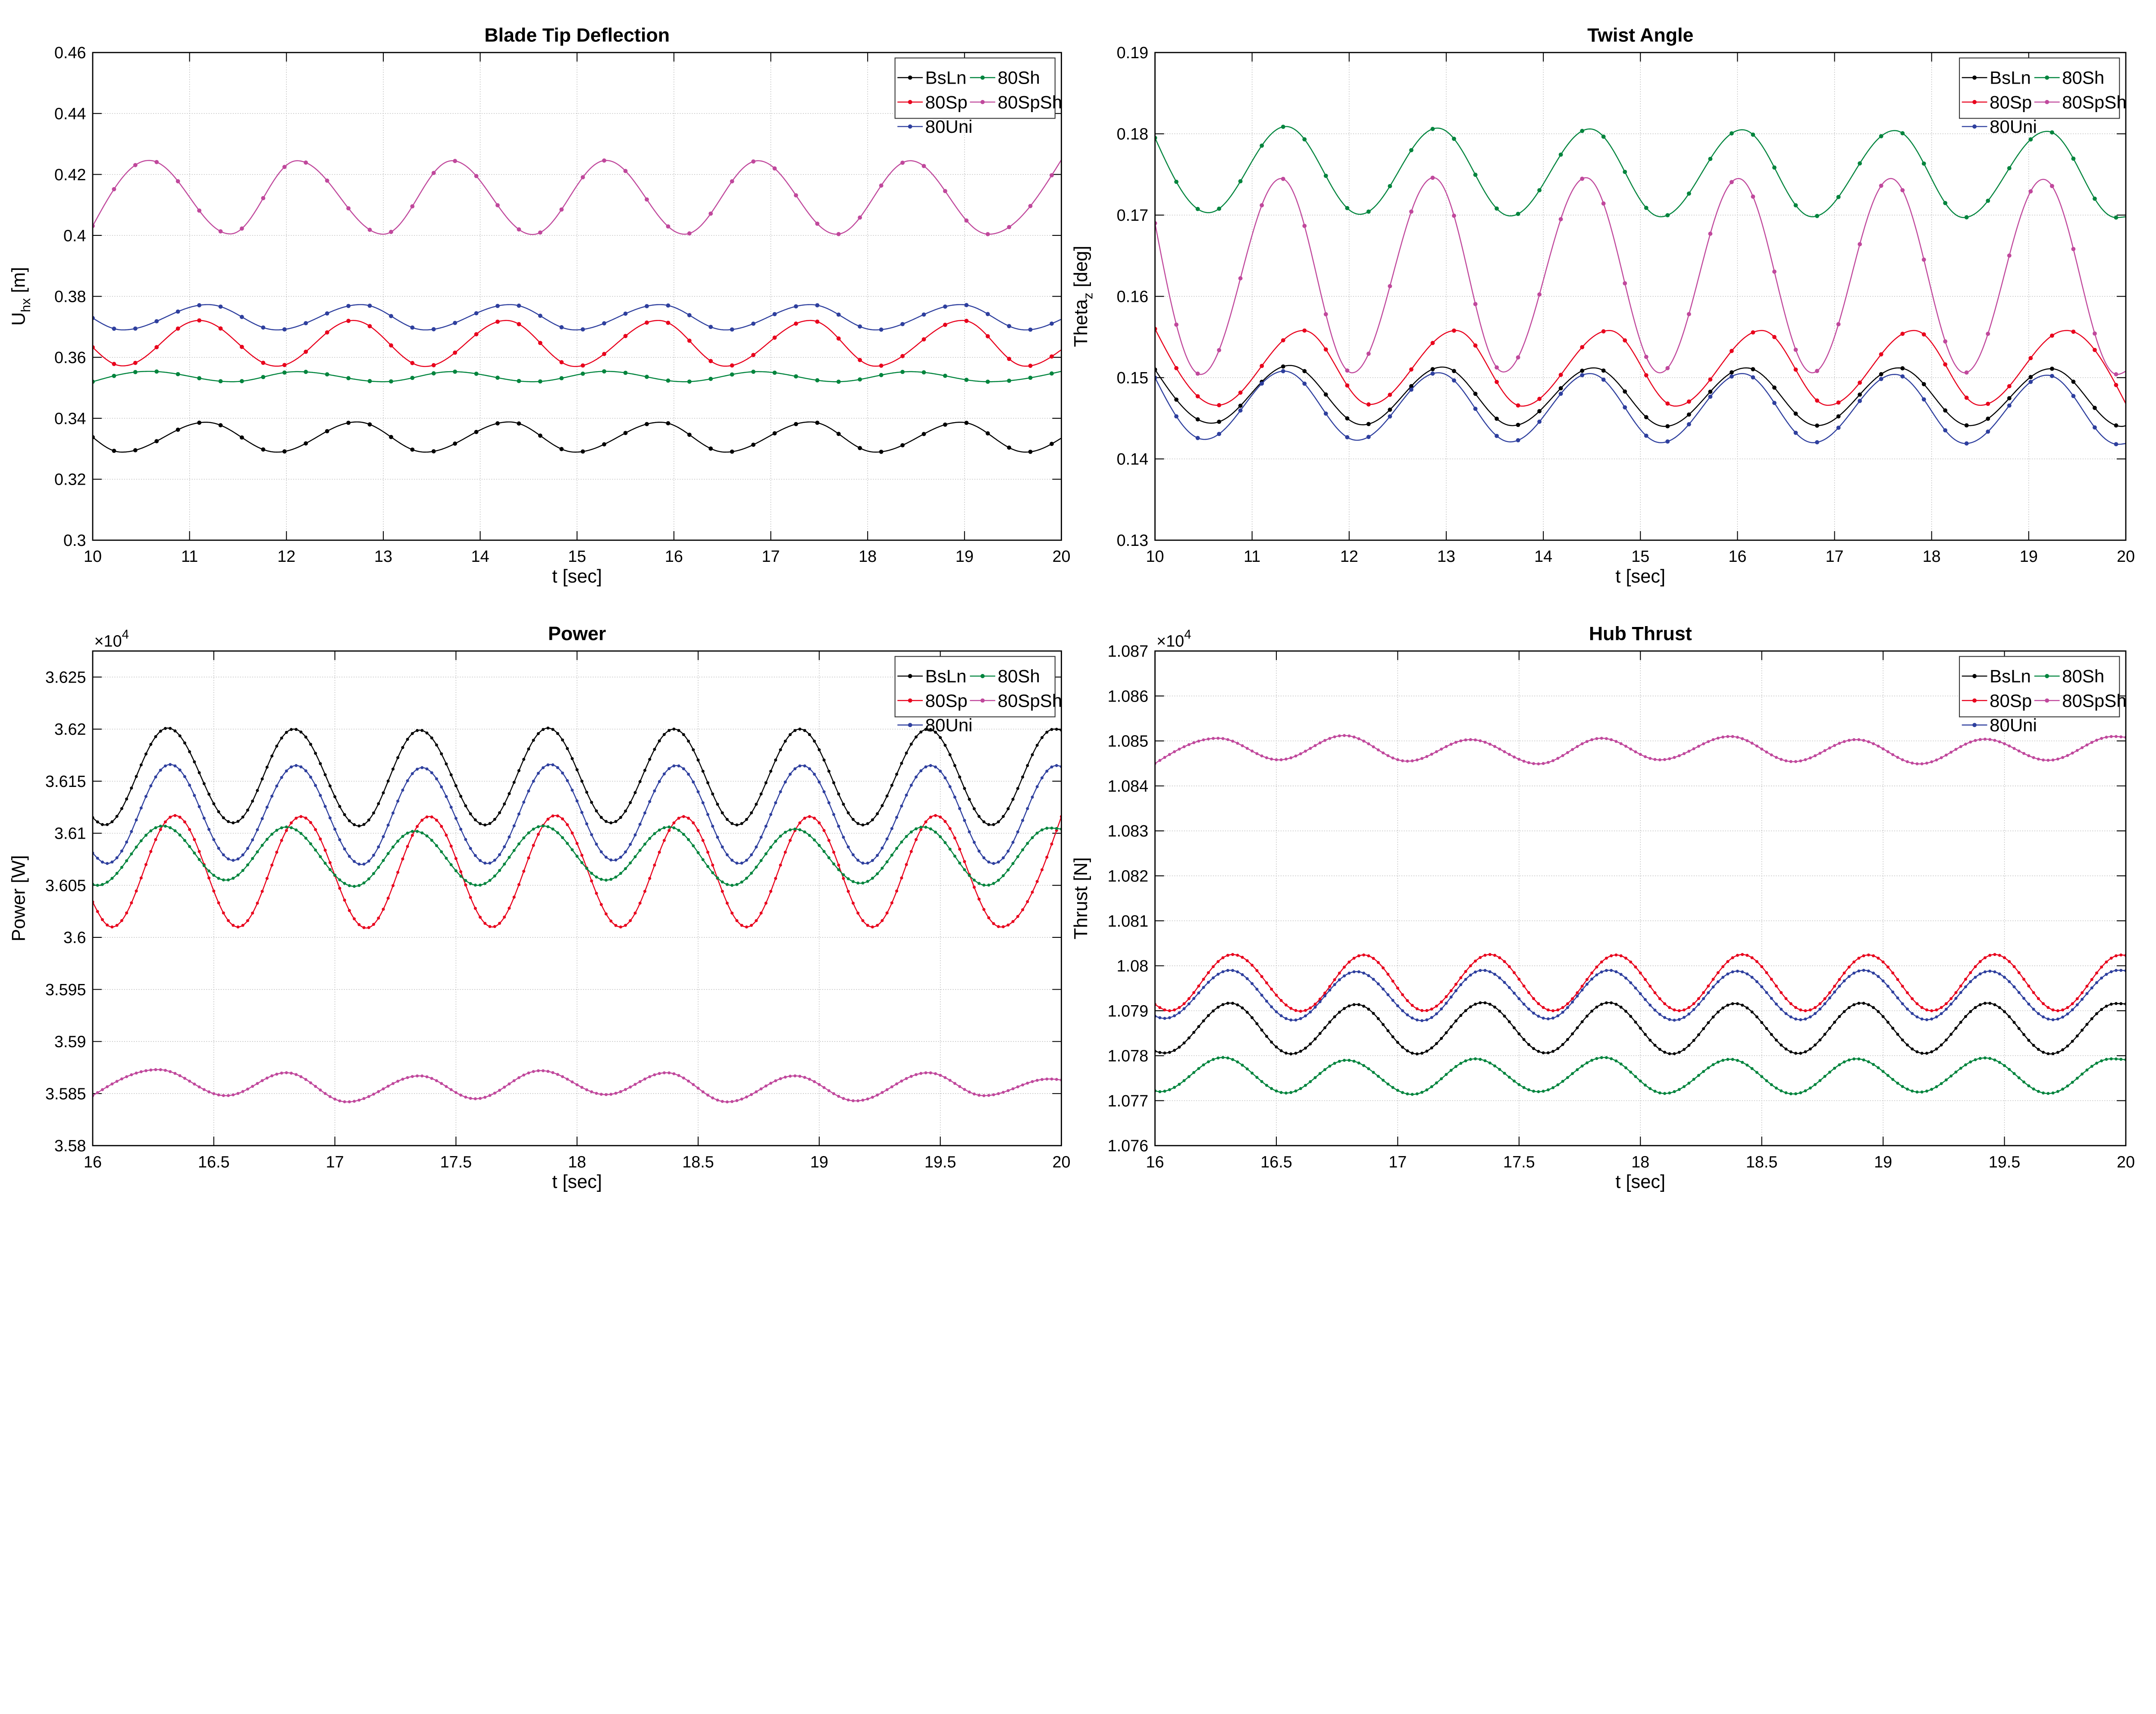  Describe the element at coordinates (1640, 634) in the screenshot. I see `chart-title: Hub Thrust` at that location.